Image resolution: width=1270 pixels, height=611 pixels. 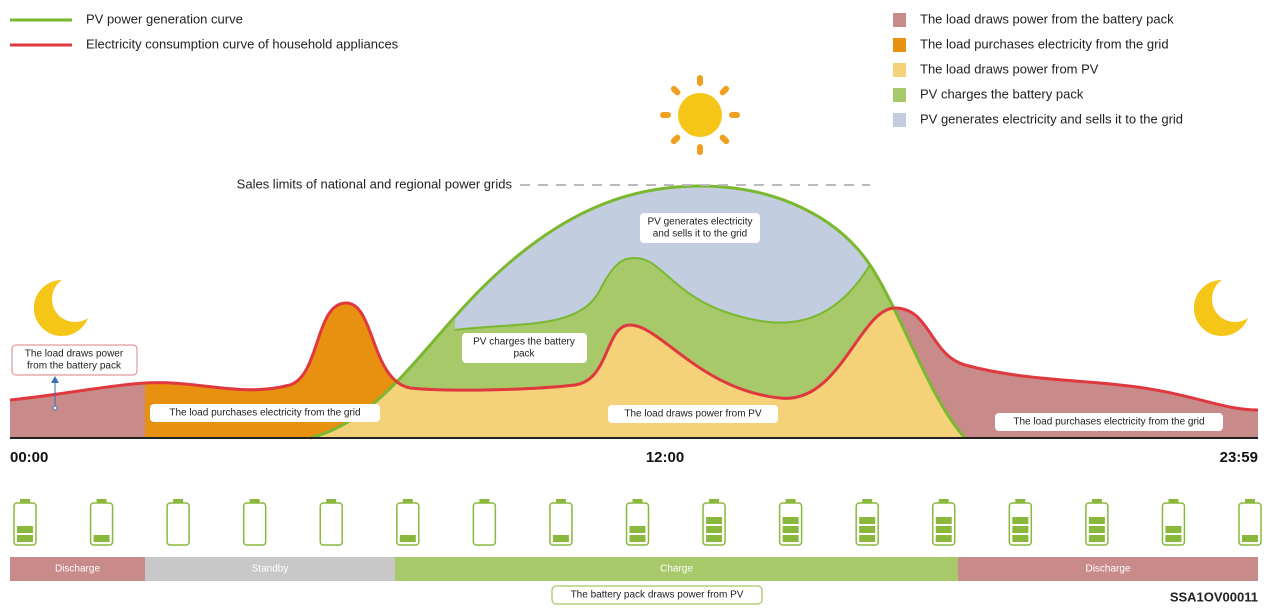 What do you see at coordinates (634, 569) in the screenshot?
I see `status-bar: Discharge Standby Charge Discharge` at bounding box center [634, 569].